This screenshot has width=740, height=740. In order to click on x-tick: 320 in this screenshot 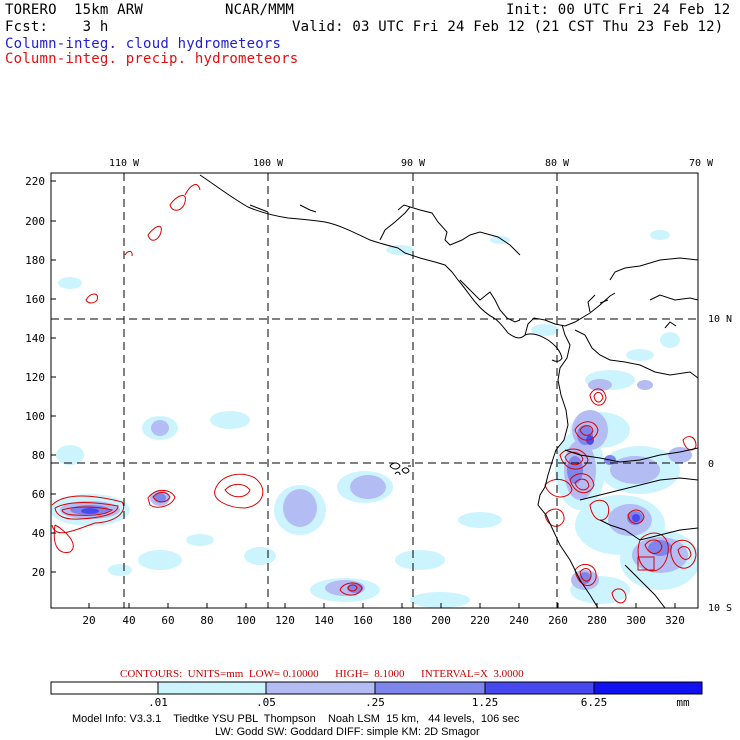, I will do `click(675, 620)`.